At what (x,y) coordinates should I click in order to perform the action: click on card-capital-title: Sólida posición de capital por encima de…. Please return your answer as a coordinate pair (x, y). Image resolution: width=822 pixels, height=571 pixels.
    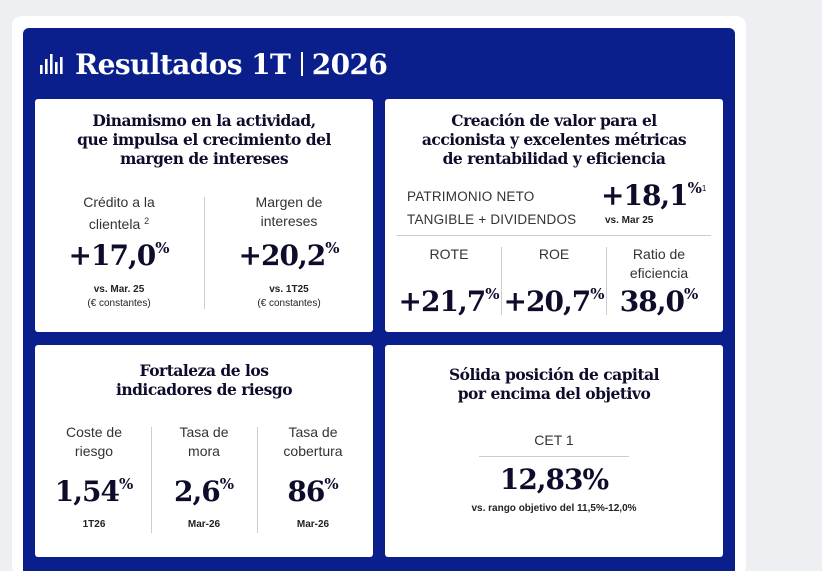
    Looking at the image, I should click on (554, 384).